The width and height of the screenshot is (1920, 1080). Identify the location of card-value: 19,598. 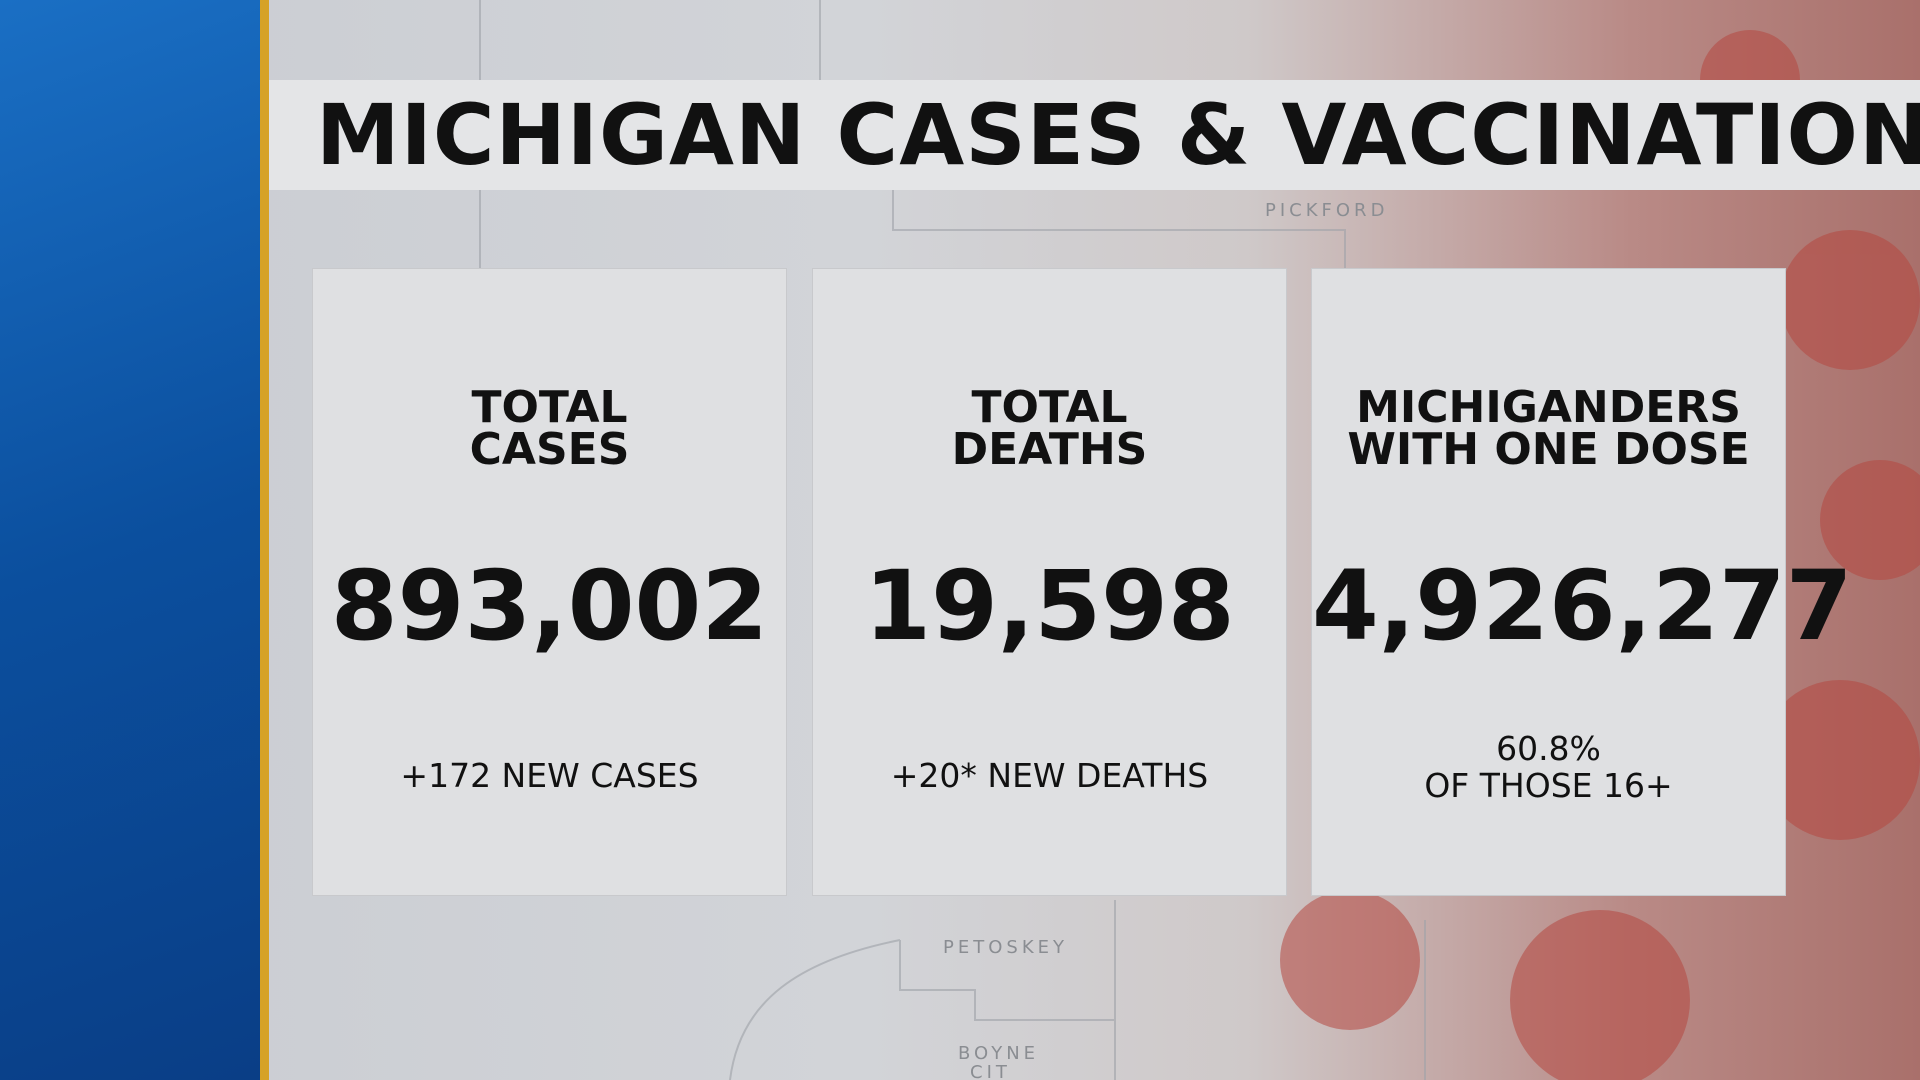
(1049, 606).